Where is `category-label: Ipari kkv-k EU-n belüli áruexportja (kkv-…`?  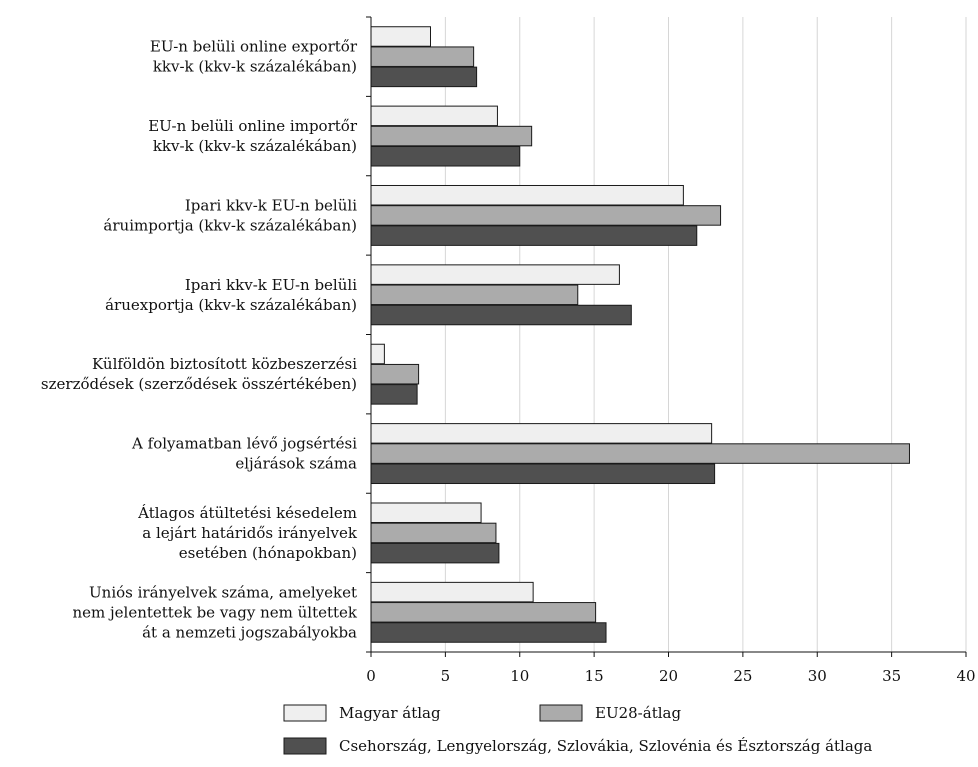
category-label: Ipari kkv-k EU-n belüli áruexportja (kkv-… is located at coordinates (231, 295).